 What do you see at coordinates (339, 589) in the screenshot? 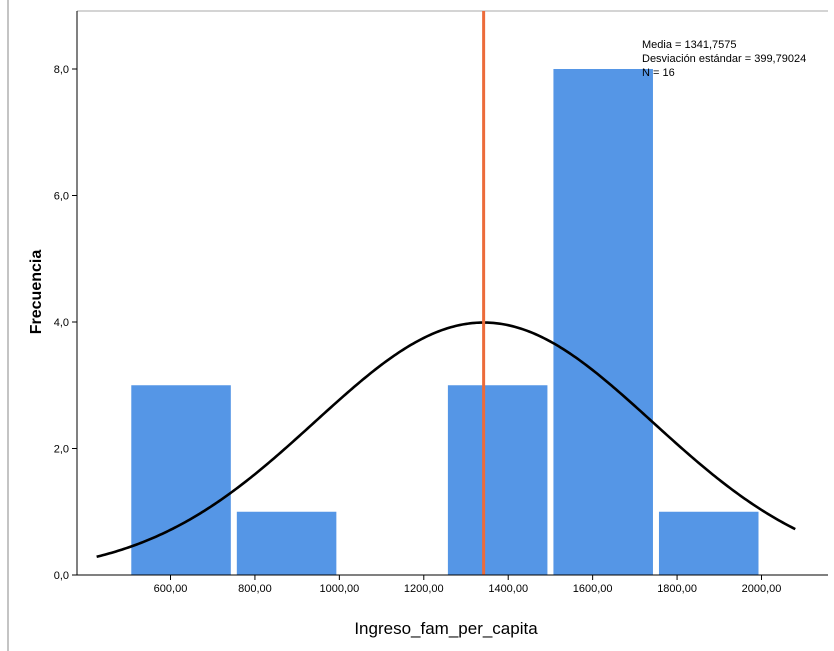
I see `x-tick-label: 1000,00` at bounding box center [339, 589].